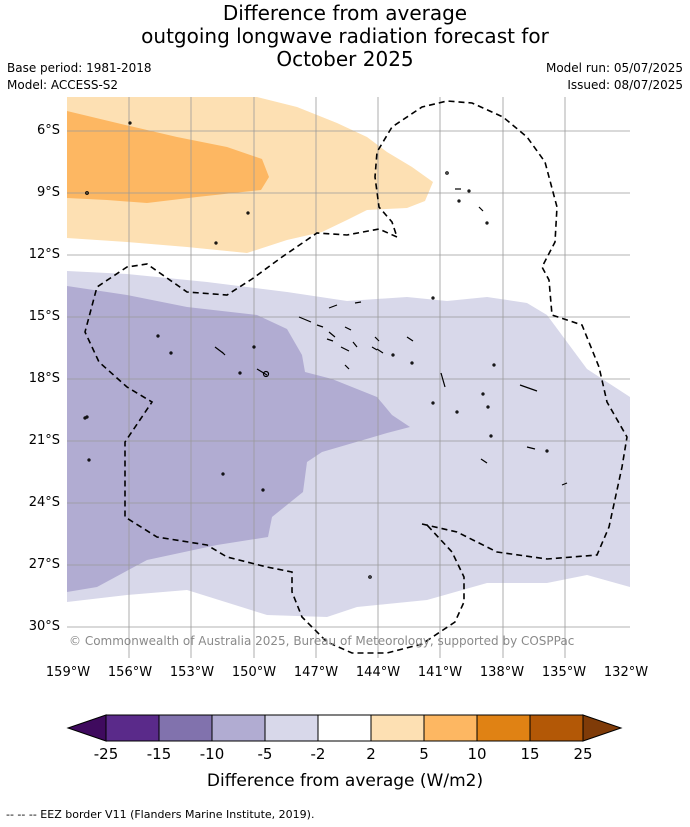 This screenshot has width=690, height=827. Describe the element at coordinates (212, 754) in the screenshot. I see `colorbar-tick-label: -10` at that location.